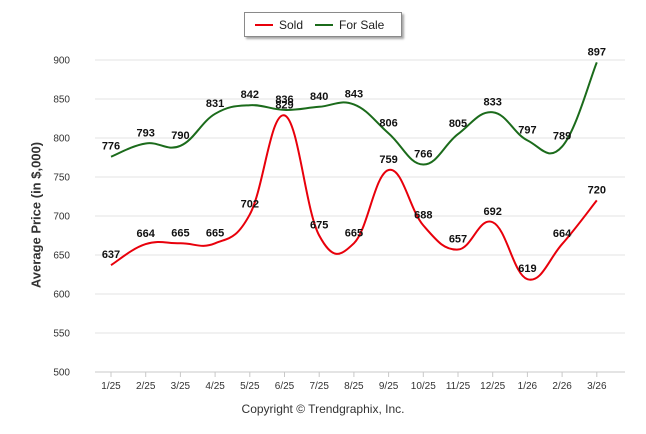 The height and width of the screenshot is (434, 646). I want to click on data-label-sold: 657, so click(458, 240).